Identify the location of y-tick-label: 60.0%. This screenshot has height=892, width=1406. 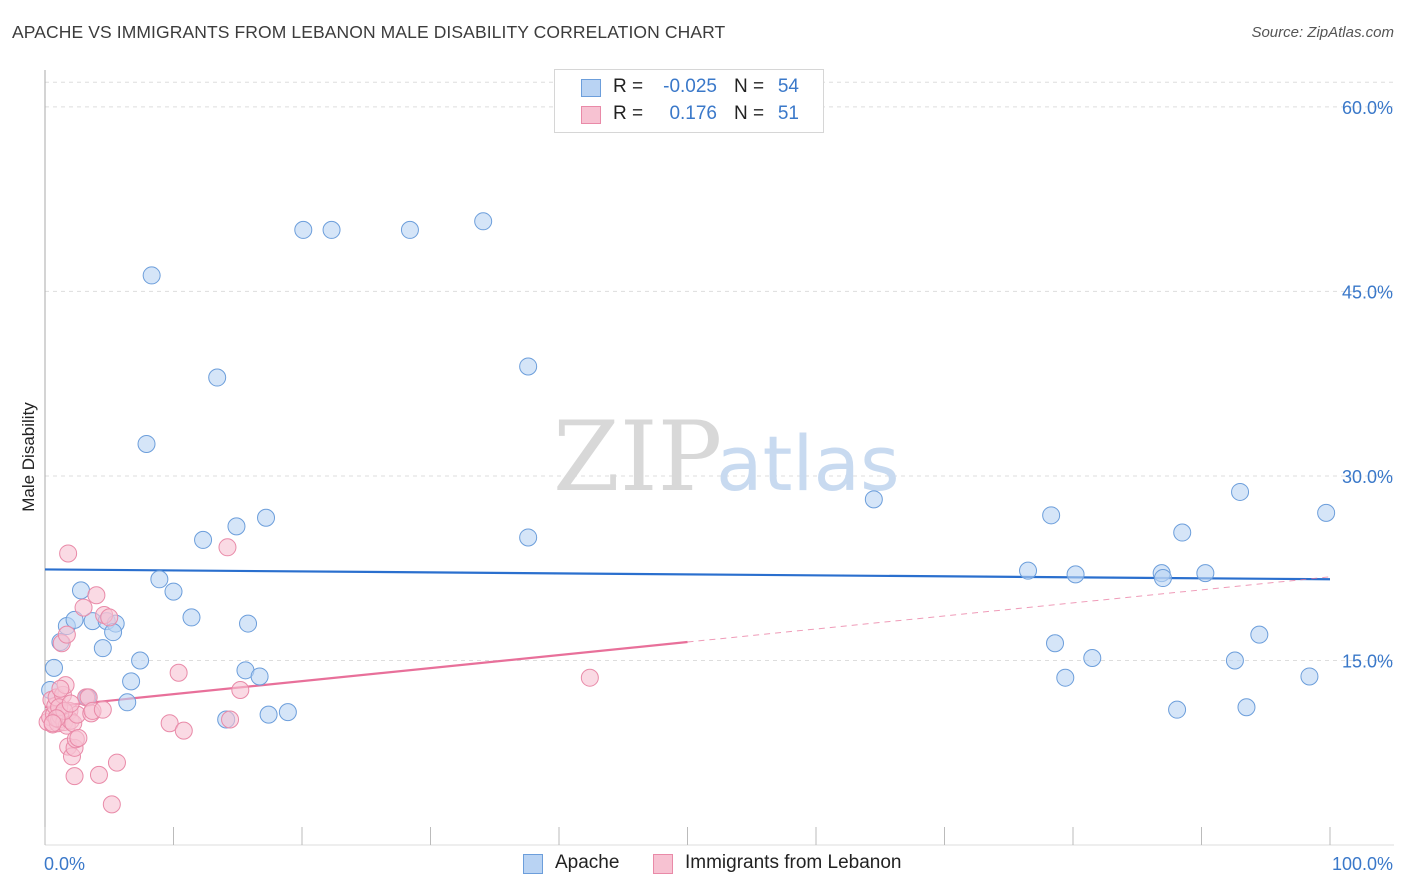
(1367, 108).